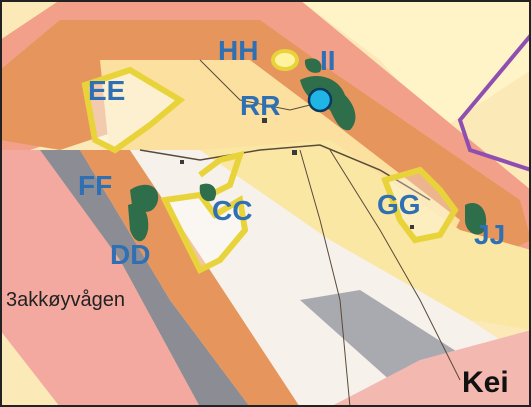 This screenshot has width=531, height=407. I want to click on area-outline-cc, so click(204, 233).